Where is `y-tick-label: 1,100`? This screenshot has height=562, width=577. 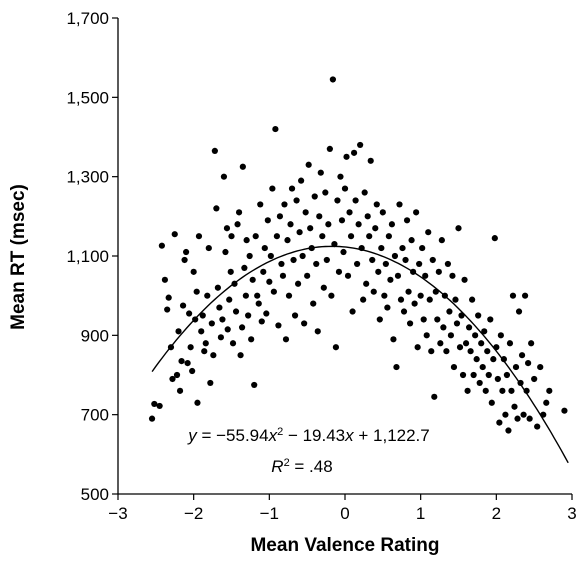 y-tick-label: 1,100 is located at coordinates (87, 256).